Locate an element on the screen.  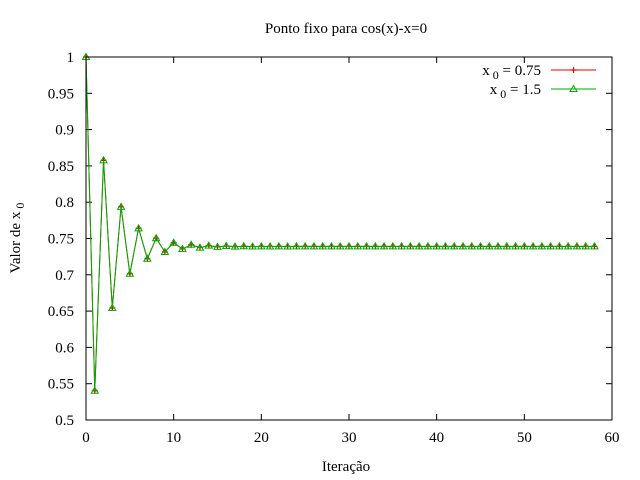
y-tick-label: 0.5 is located at coordinates (64, 421).